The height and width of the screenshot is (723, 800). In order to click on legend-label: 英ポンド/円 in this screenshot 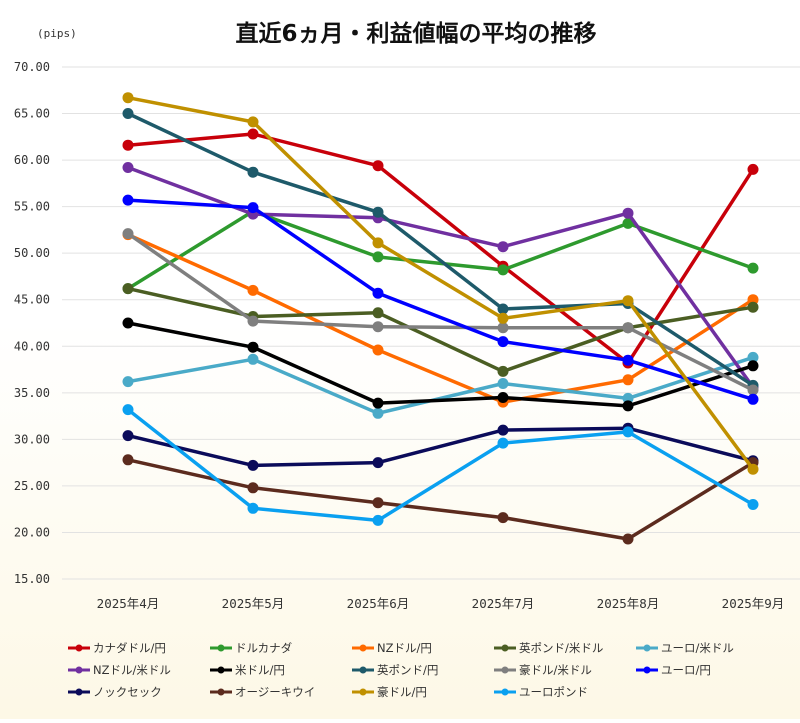, I will do `click(407, 670)`.